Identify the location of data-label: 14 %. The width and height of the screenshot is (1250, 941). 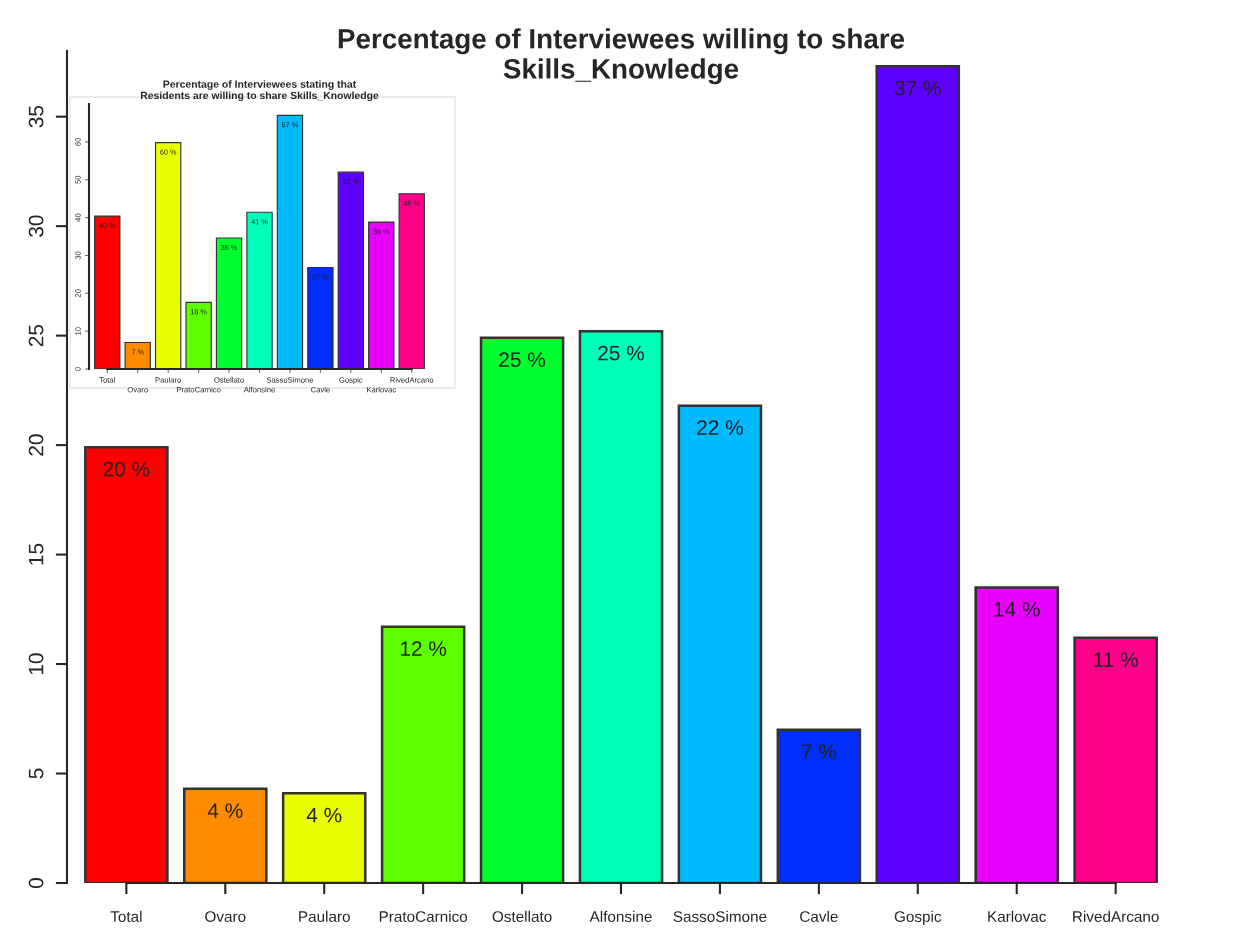
(1017, 609).